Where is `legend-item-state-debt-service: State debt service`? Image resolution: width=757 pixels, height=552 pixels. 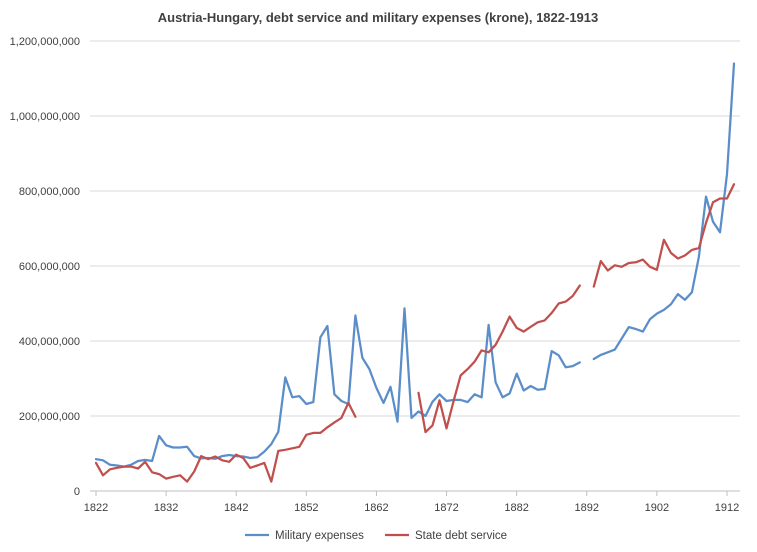
legend-item-state-debt-service: State debt service is located at coordinates (446, 536).